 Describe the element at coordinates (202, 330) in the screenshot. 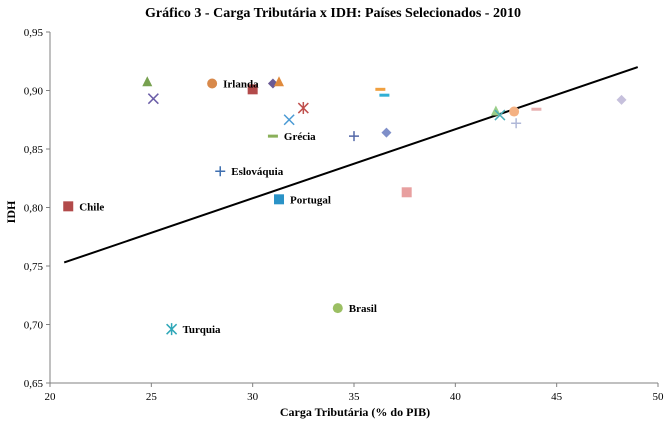

I see `point-label: Turquia` at that location.